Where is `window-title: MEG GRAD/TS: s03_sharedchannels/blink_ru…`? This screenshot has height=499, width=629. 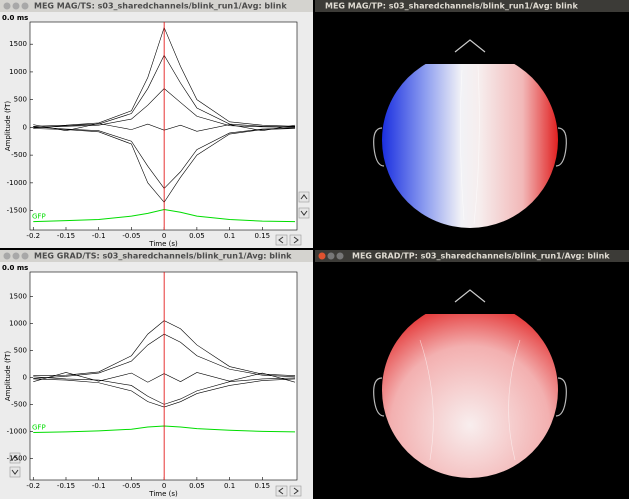
window-title: MEG GRAD/TS: s03_sharedchannels/blink_ru… is located at coordinates (163, 256).